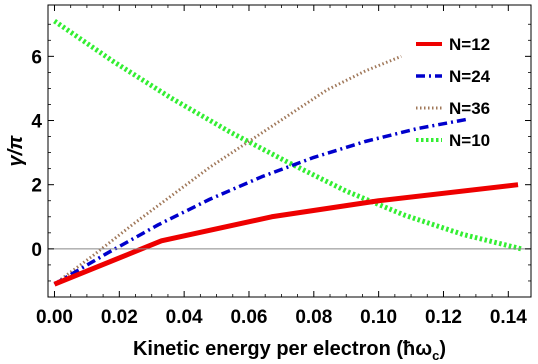 Image resolution: width=538 pixels, height=364 pixels. What do you see at coordinates (453, 92) in the screenshot?
I see `legend: N=12 N=24 N=36 N=10` at bounding box center [453, 92].